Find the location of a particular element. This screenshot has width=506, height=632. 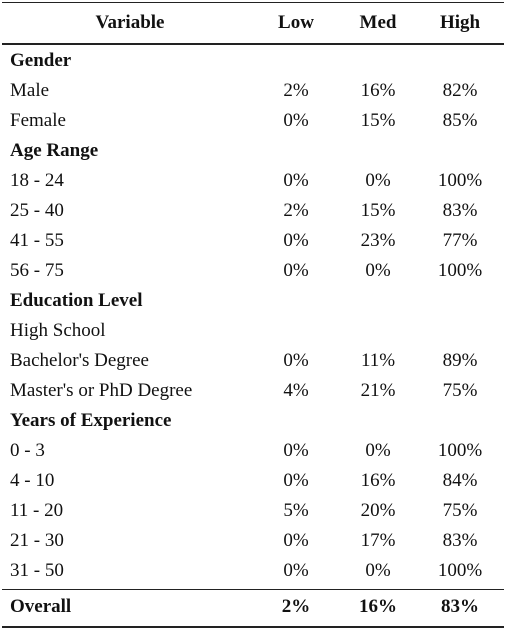

row-label: 18 - 24 is located at coordinates (37, 180).